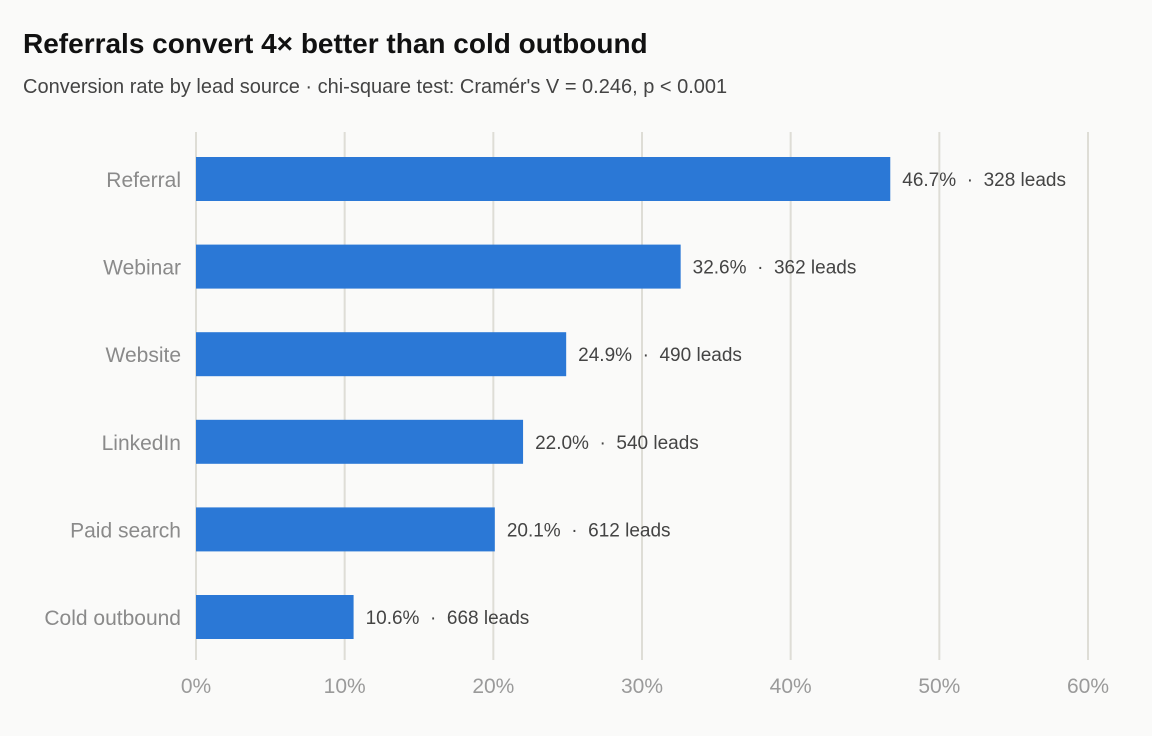 The width and height of the screenshot is (1152, 736). I want to click on x-axis-ticks: 0% 10% 20% 30% 40% 50% 60%, so click(645, 686).